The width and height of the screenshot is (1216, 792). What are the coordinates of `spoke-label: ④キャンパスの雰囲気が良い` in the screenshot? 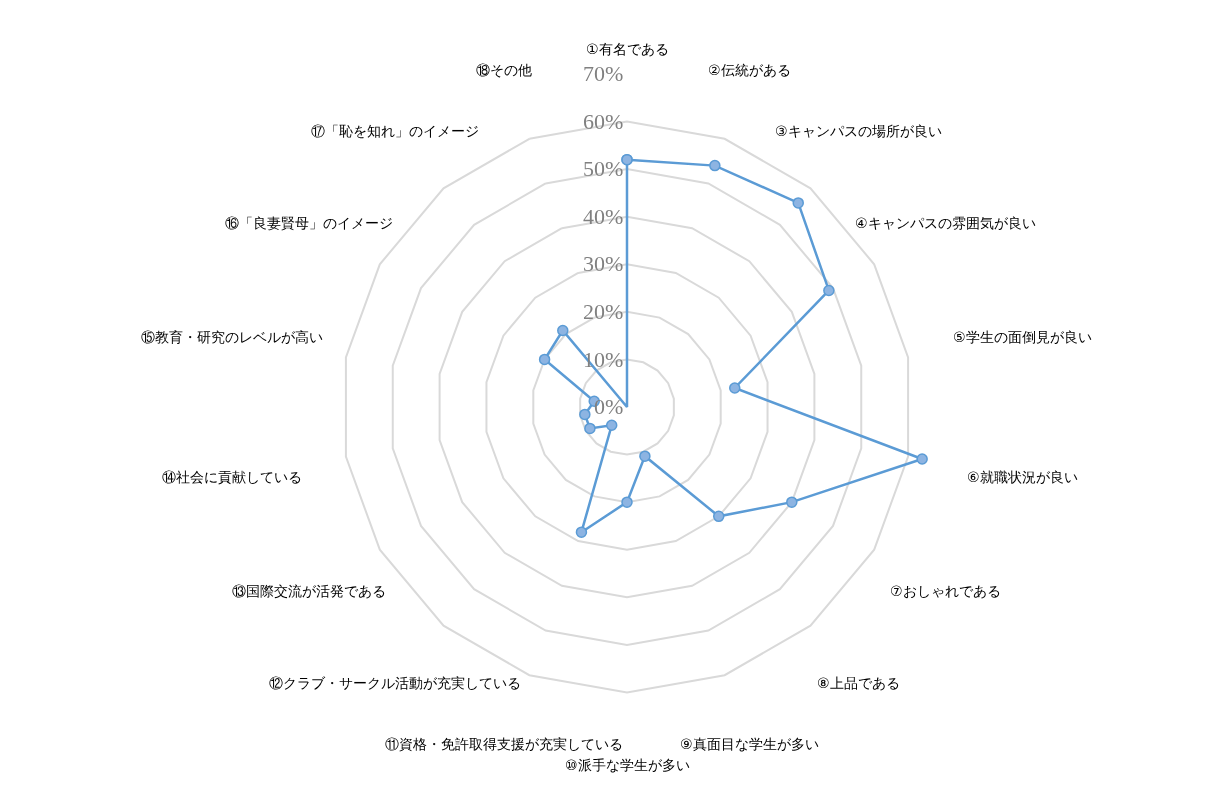 It's located at (945, 223).